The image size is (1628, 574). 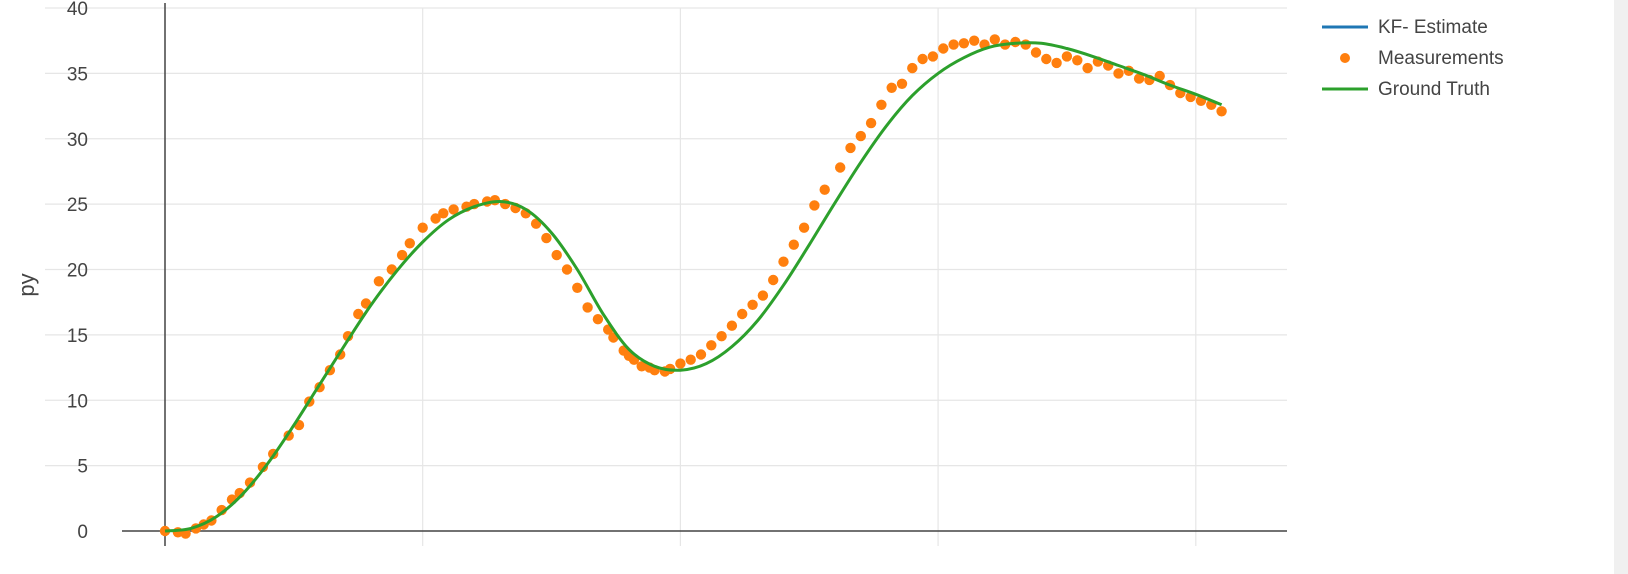 I want to click on y-tick-label: 15, so click(x=77, y=336).